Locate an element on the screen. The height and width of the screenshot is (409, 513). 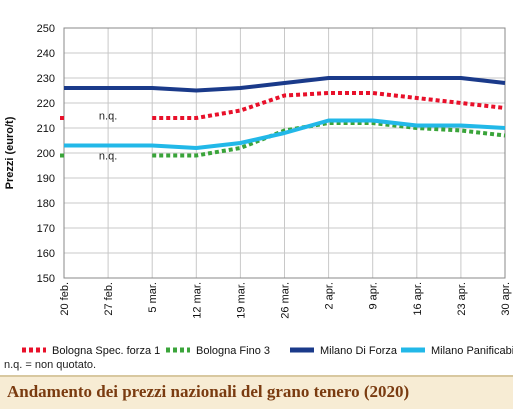
y-tick-label: 220 is located at coordinates (46, 104).